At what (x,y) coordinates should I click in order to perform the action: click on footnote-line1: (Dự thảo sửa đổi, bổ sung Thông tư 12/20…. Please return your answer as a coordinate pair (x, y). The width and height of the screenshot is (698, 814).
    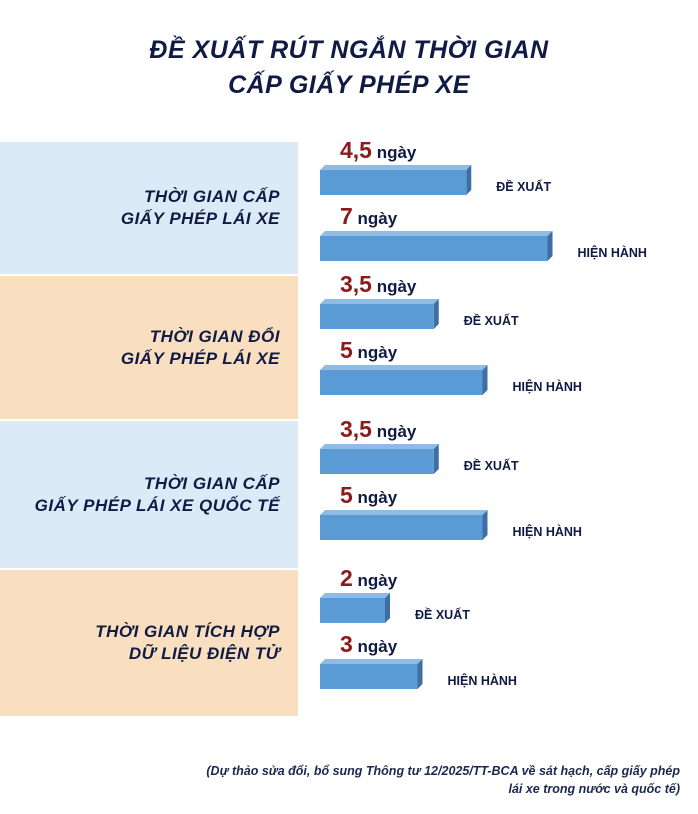
    Looking at the image, I should click on (443, 771).